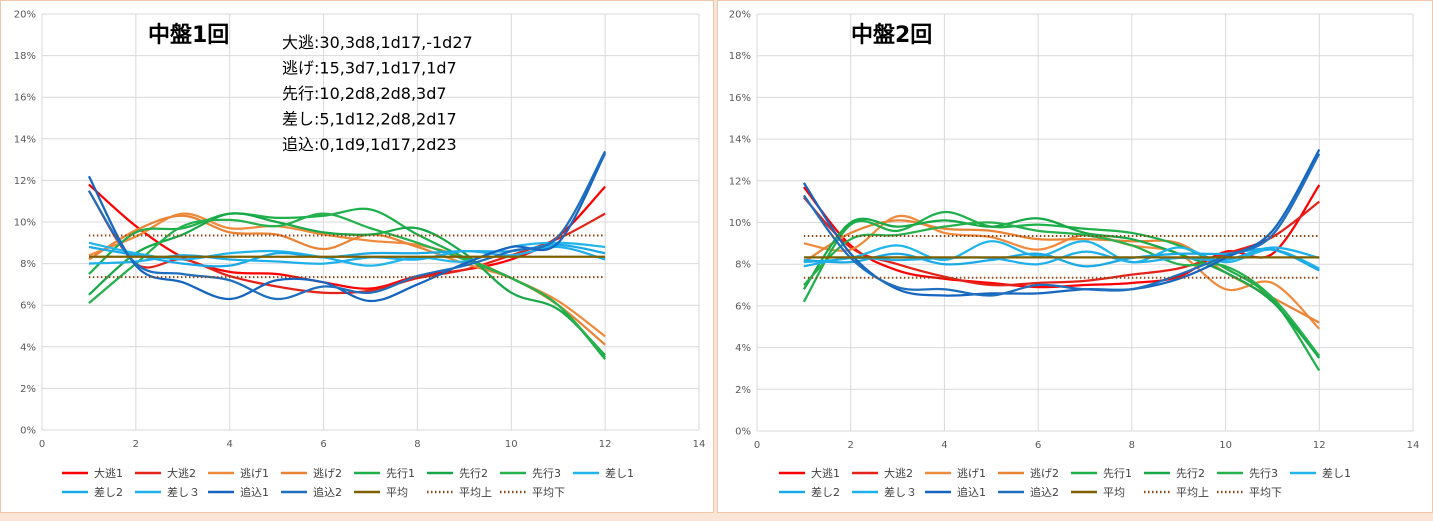 Image resolution: width=1433 pixels, height=521 pixels. Describe the element at coordinates (108, 473) in the screenshot. I see `legend-label: 大逃1` at that location.